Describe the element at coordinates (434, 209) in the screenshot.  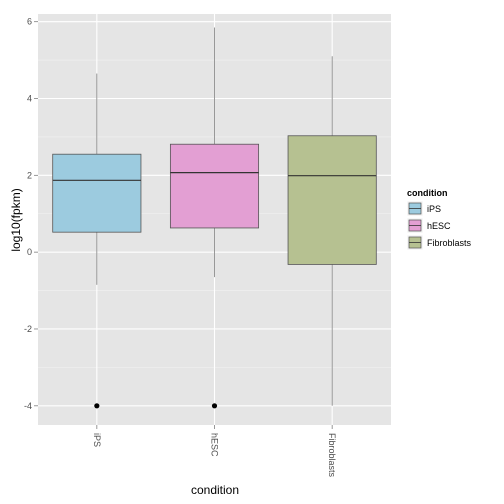
I see `legend-label: iPS` at that location.